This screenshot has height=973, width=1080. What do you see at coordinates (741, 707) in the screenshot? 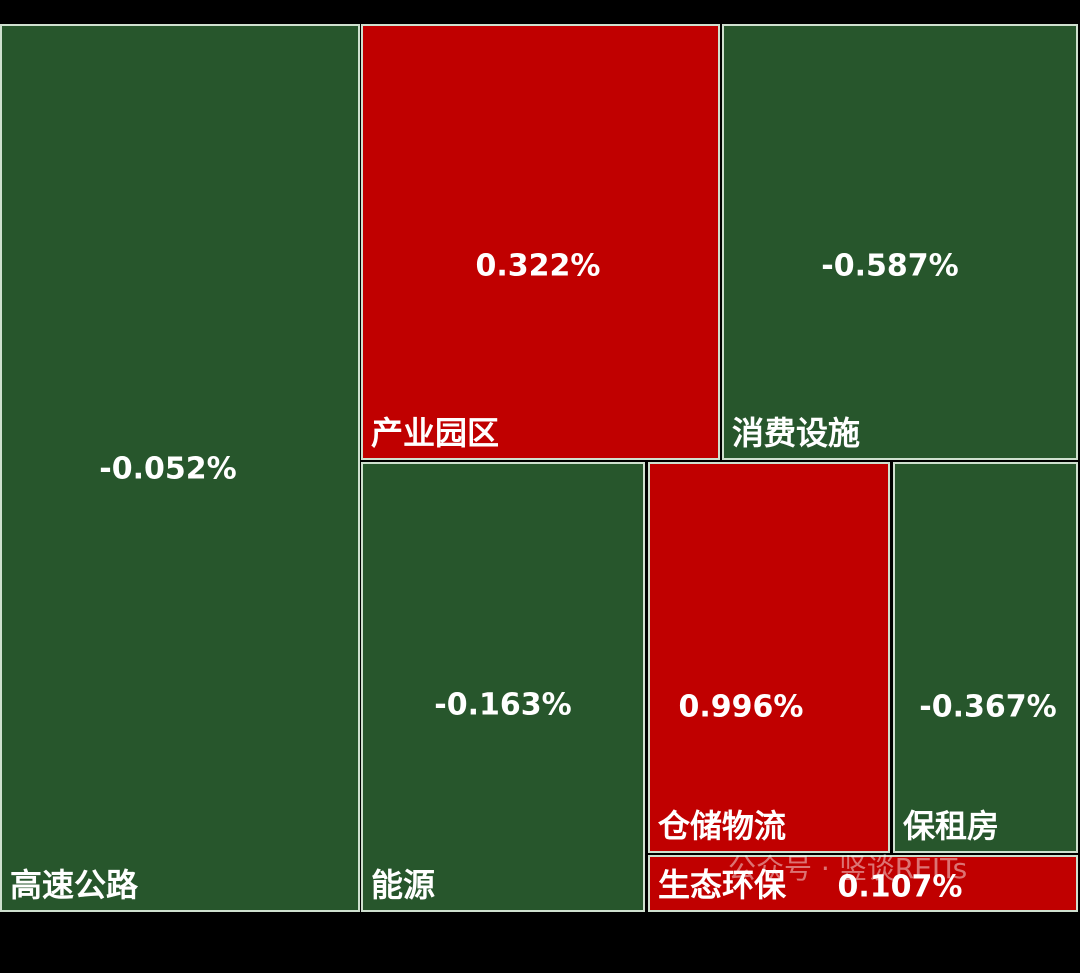
I see `value-label: 0.996%` at bounding box center [741, 707].